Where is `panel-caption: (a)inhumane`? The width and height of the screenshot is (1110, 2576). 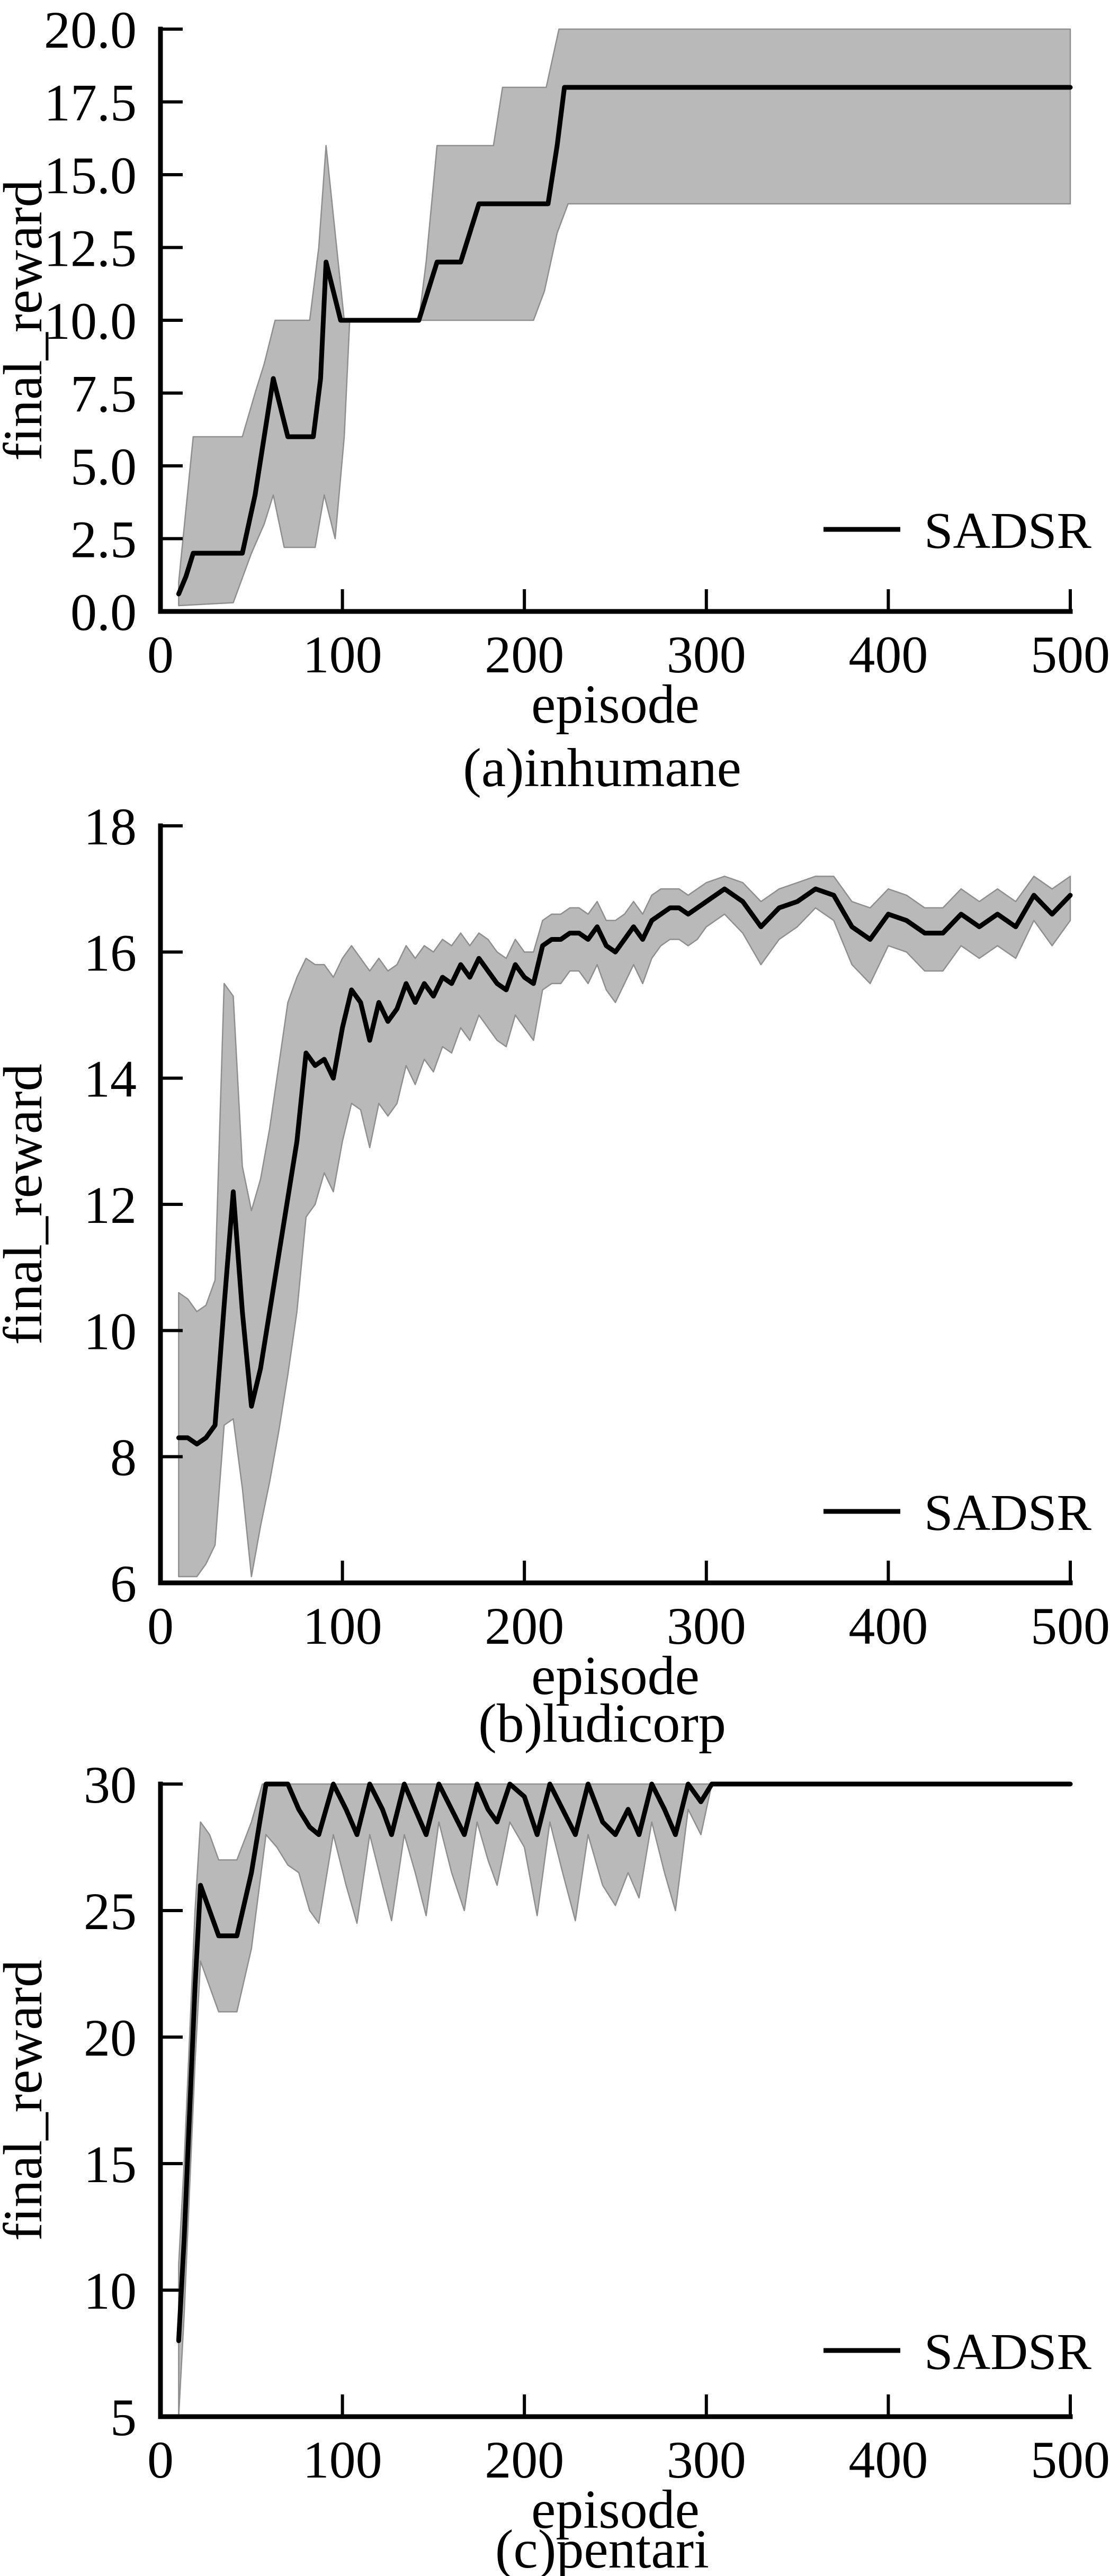 panel-caption: (a)inhumane is located at coordinates (602, 768).